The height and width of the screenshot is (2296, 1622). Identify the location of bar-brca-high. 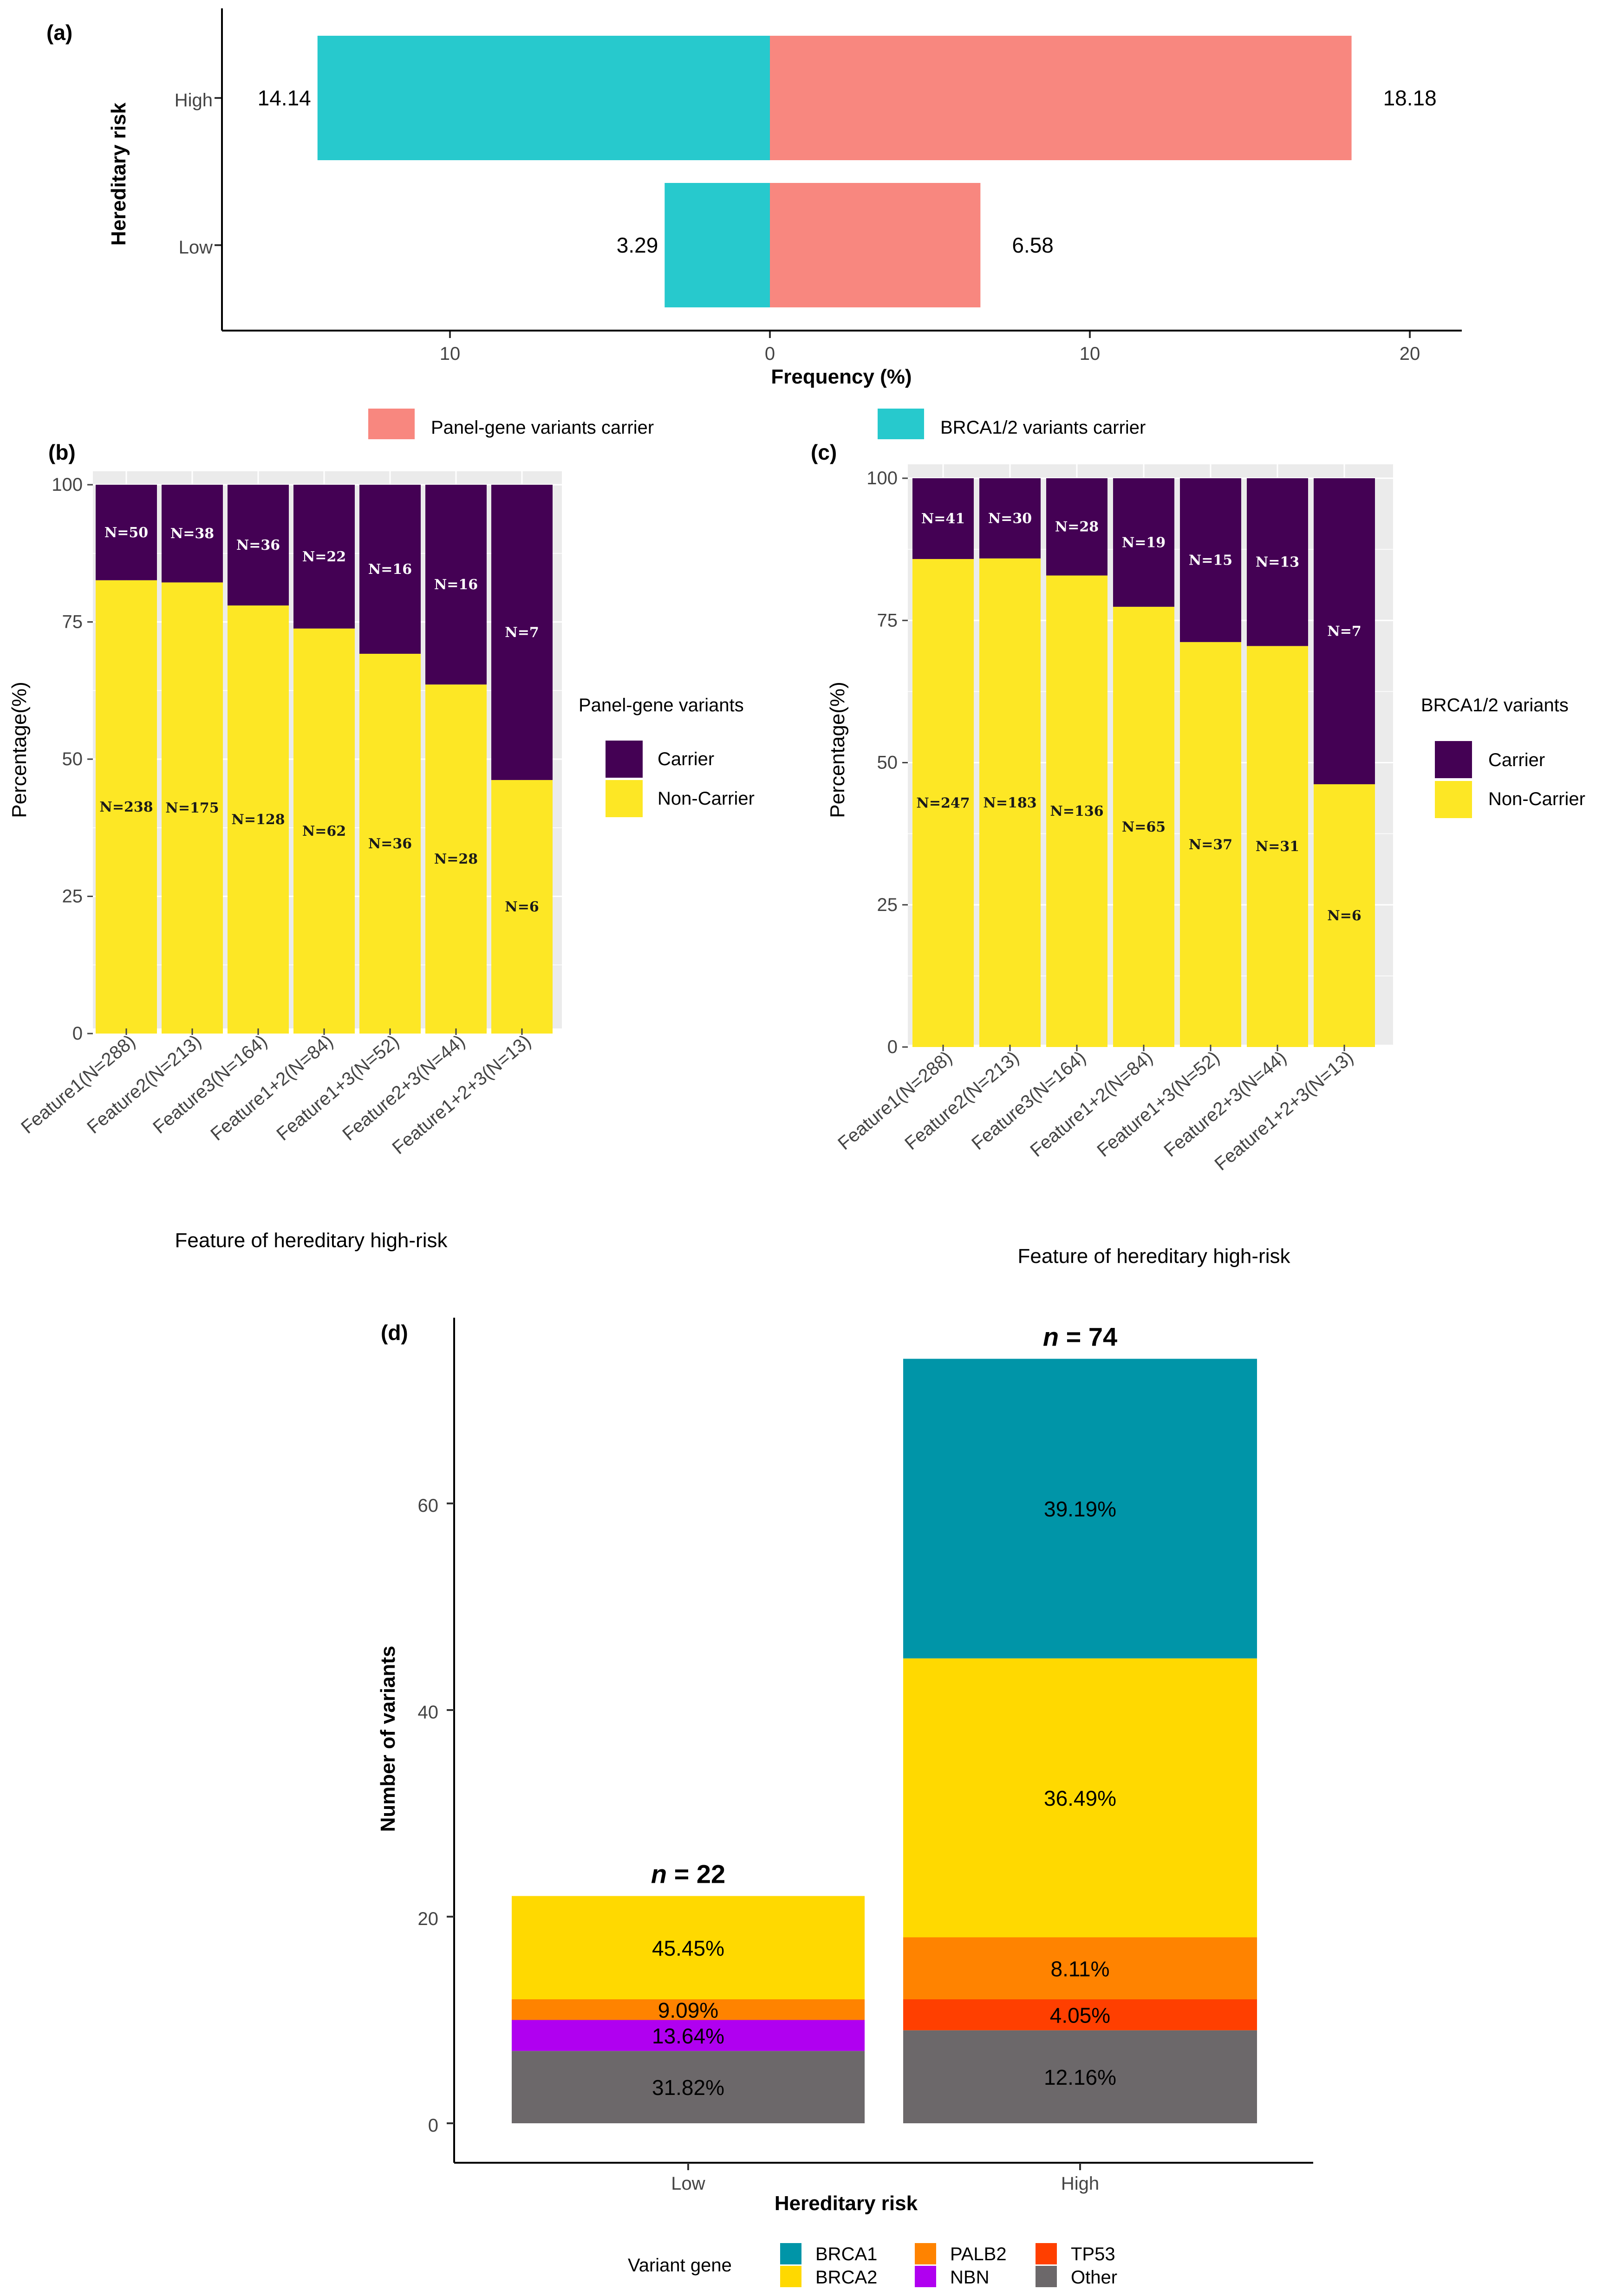
(543, 98).